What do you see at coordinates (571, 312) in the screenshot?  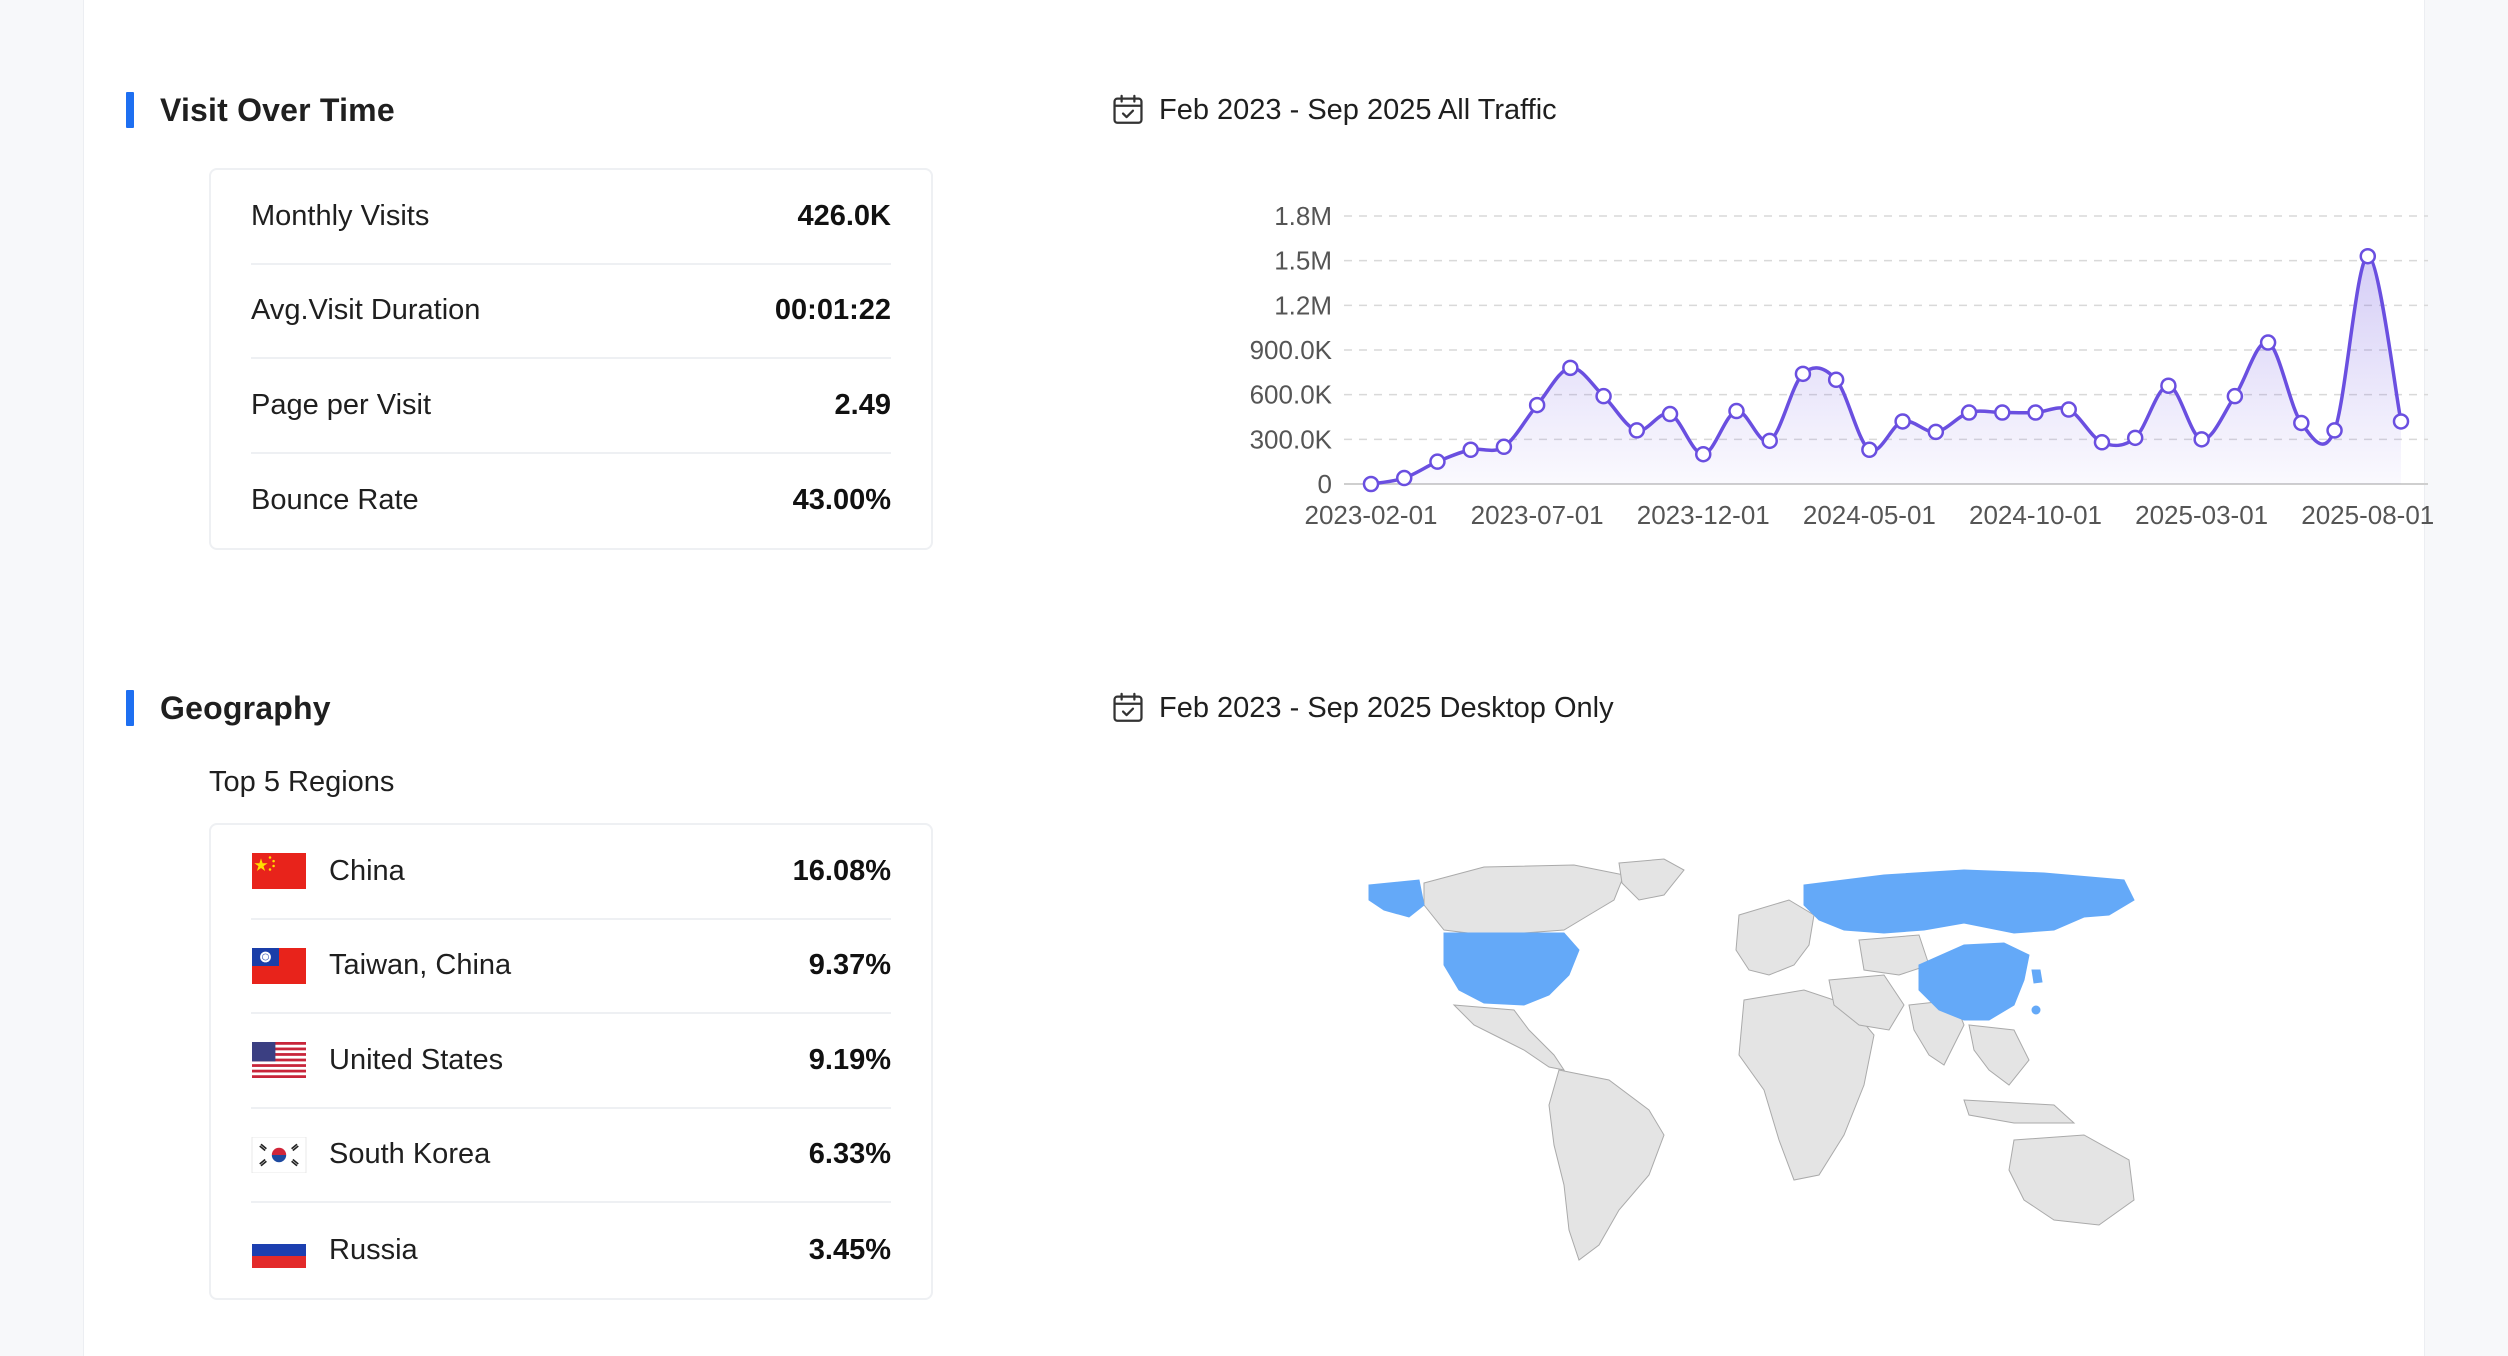 I see `metric-row: Avg.Visit Duration 00:01:22` at bounding box center [571, 312].